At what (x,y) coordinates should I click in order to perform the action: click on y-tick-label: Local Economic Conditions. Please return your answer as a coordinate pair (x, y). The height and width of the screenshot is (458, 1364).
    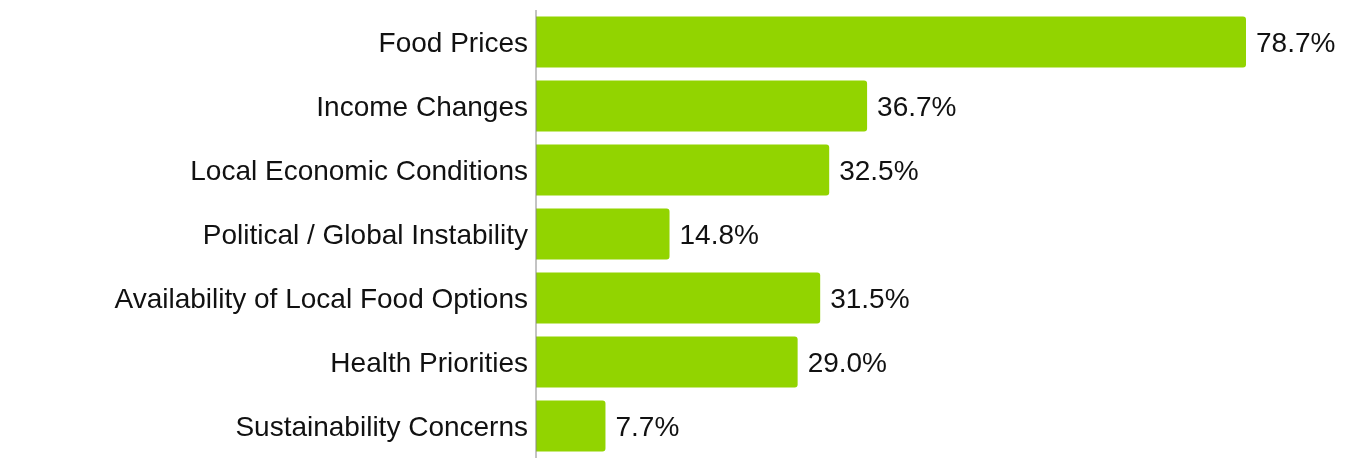
    Looking at the image, I should click on (359, 170).